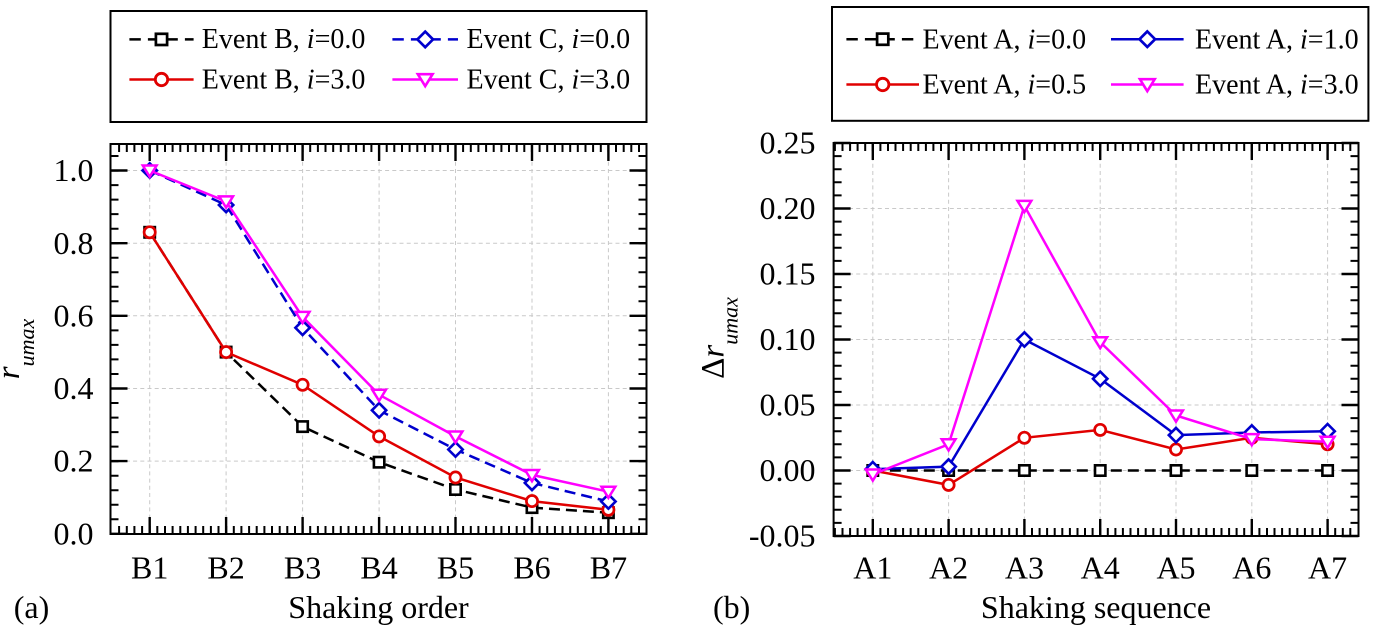  Describe the element at coordinates (149, 567) in the screenshot. I see `svg-text: B1` at that location.